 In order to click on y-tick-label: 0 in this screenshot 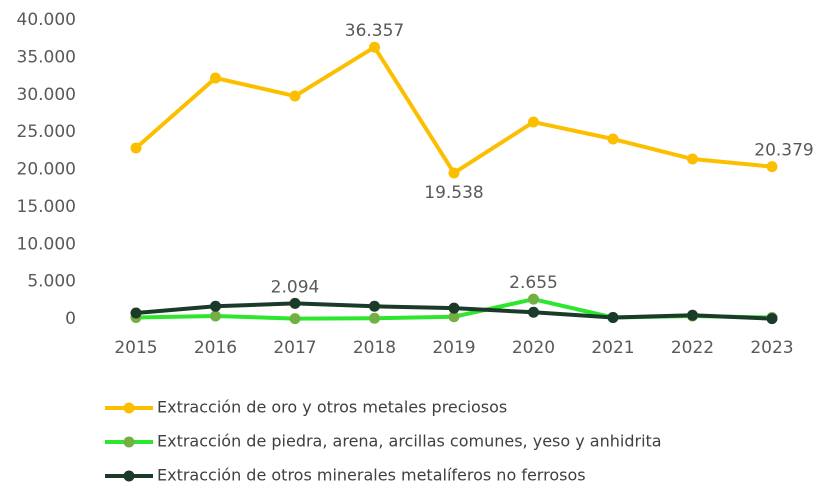, I will do `click(70, 319)`.